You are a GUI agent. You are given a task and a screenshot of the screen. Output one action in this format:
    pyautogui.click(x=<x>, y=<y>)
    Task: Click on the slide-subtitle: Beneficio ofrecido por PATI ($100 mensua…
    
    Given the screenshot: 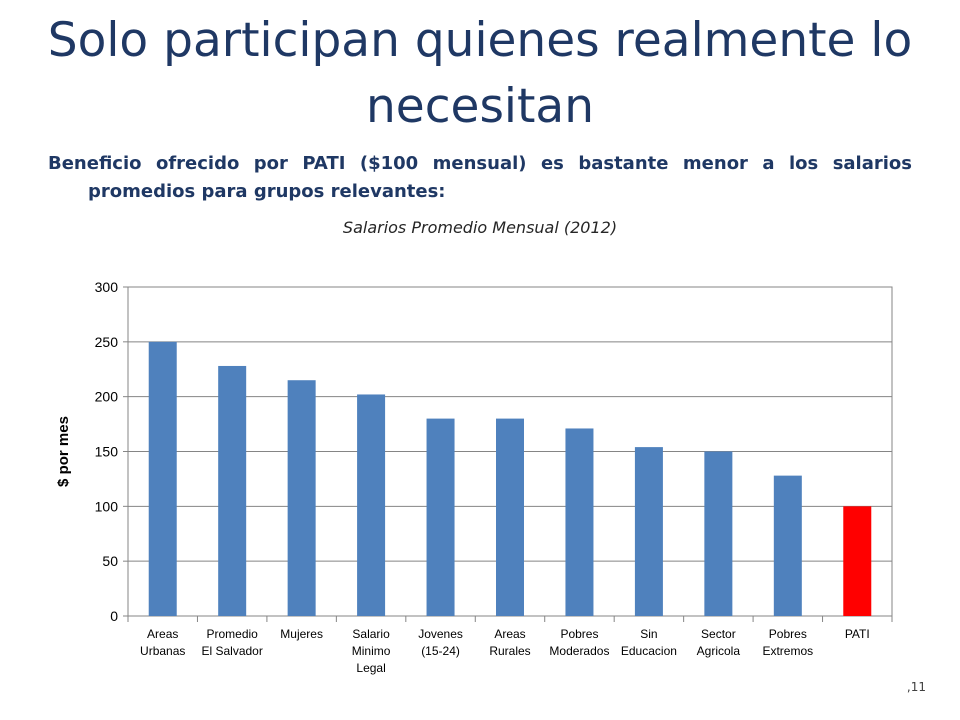 What is the action you would take?
    pyautogui.click(x=480, y=177)
    